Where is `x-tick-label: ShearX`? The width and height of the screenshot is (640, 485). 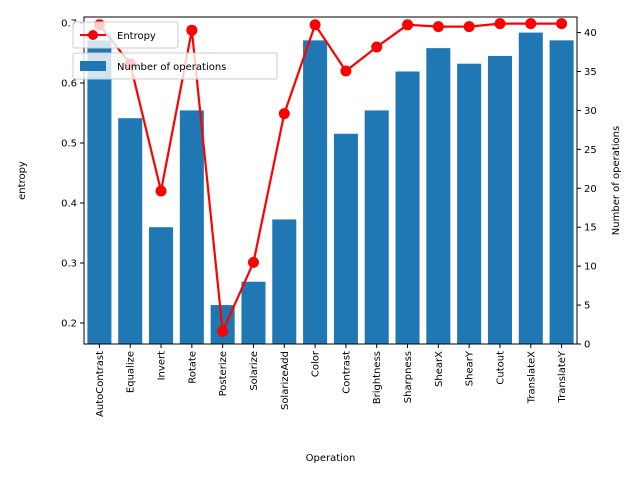 x-tick-label: ShearX is located at coordinates (439, 369).